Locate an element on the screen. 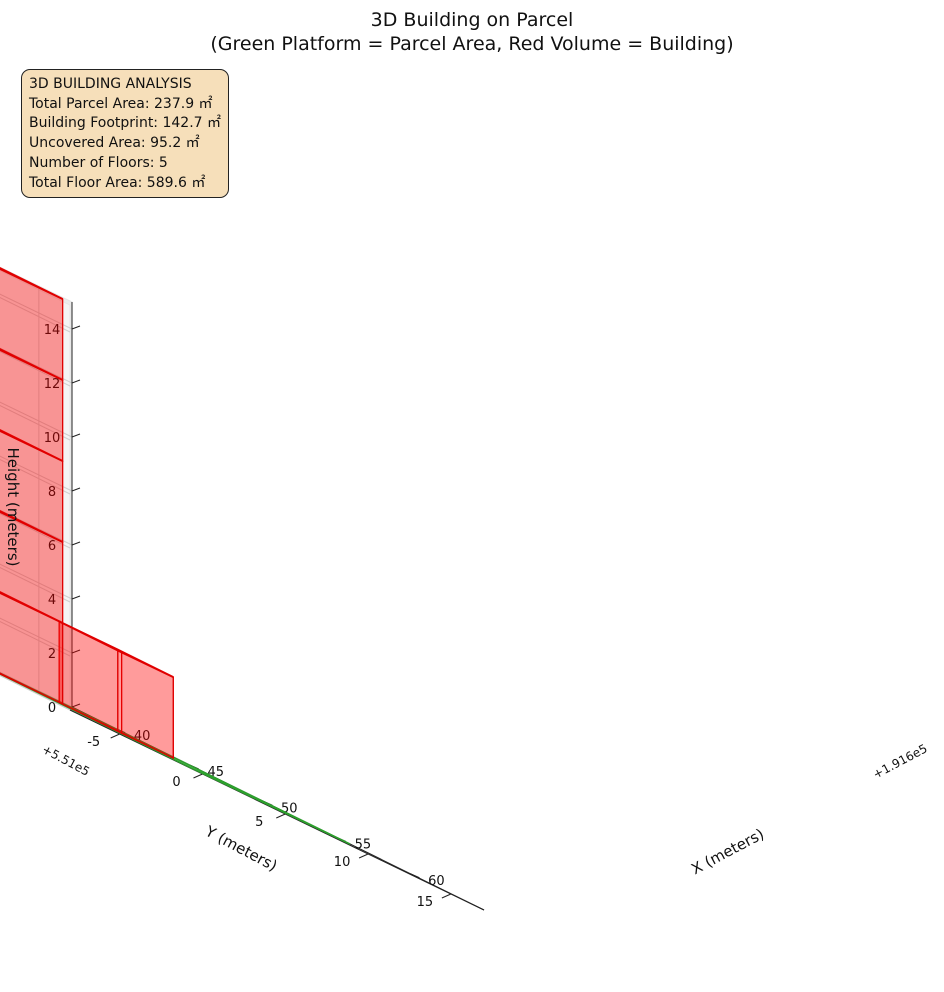  main-floor-1-side-face is located at coordinates (32, 648).